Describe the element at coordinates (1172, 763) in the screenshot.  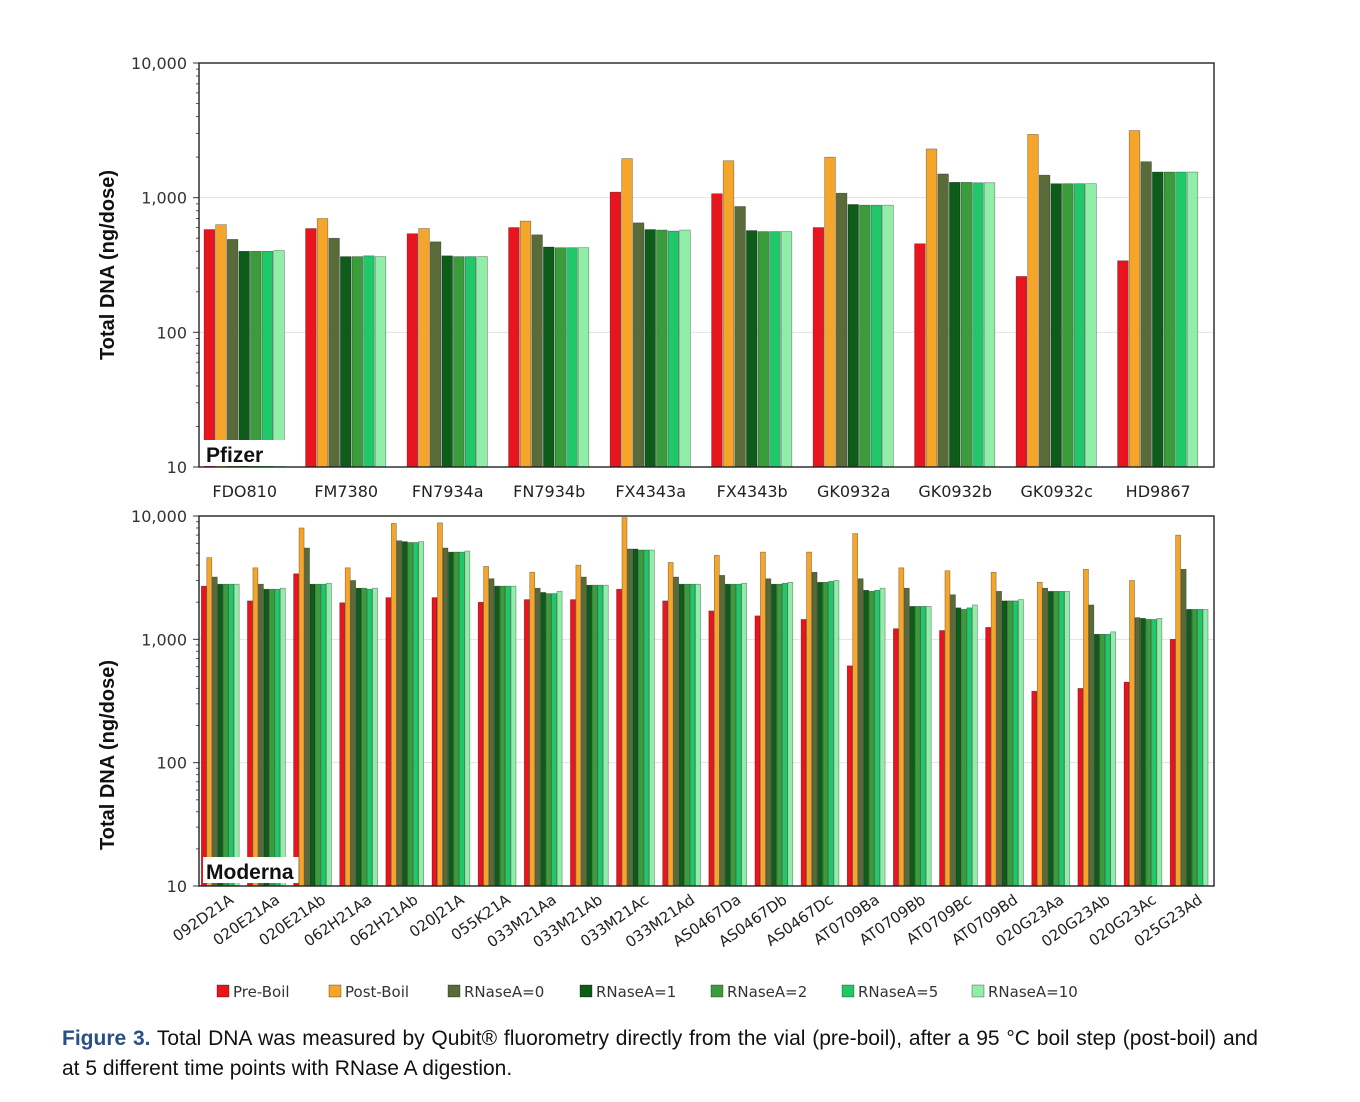
I see `bar-025g23ad-pre-boil` at that location.